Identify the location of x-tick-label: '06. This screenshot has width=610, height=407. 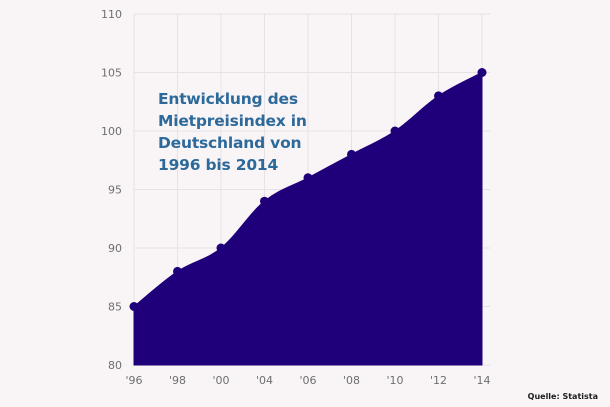
(307, 380).